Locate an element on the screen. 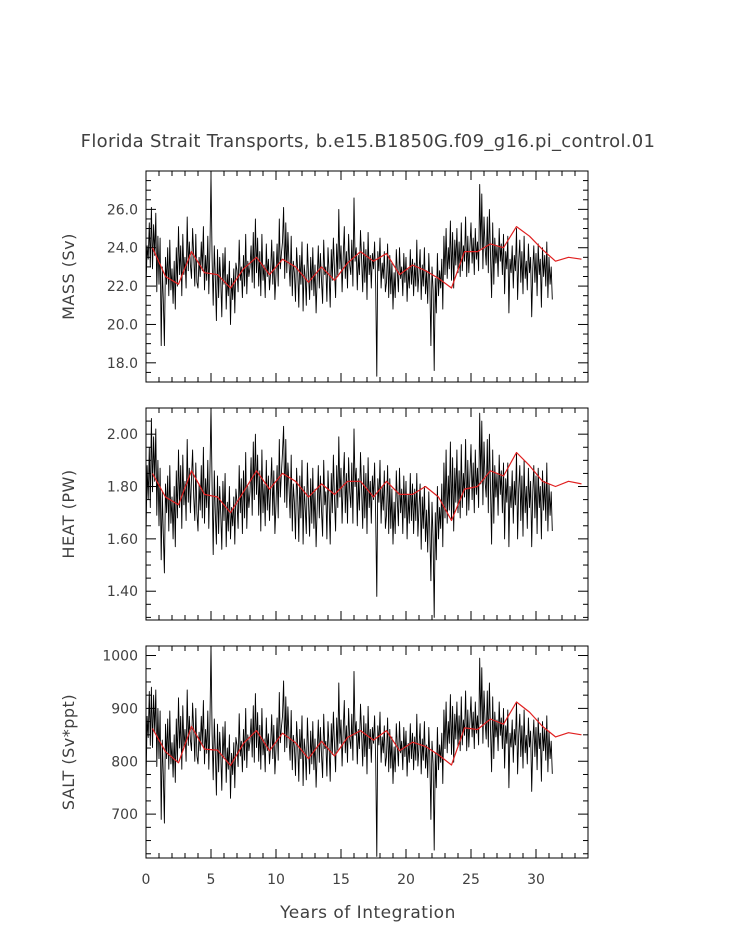 The image size is (733, 945). panel-3-annual-series is located at coordinates (366, 734).